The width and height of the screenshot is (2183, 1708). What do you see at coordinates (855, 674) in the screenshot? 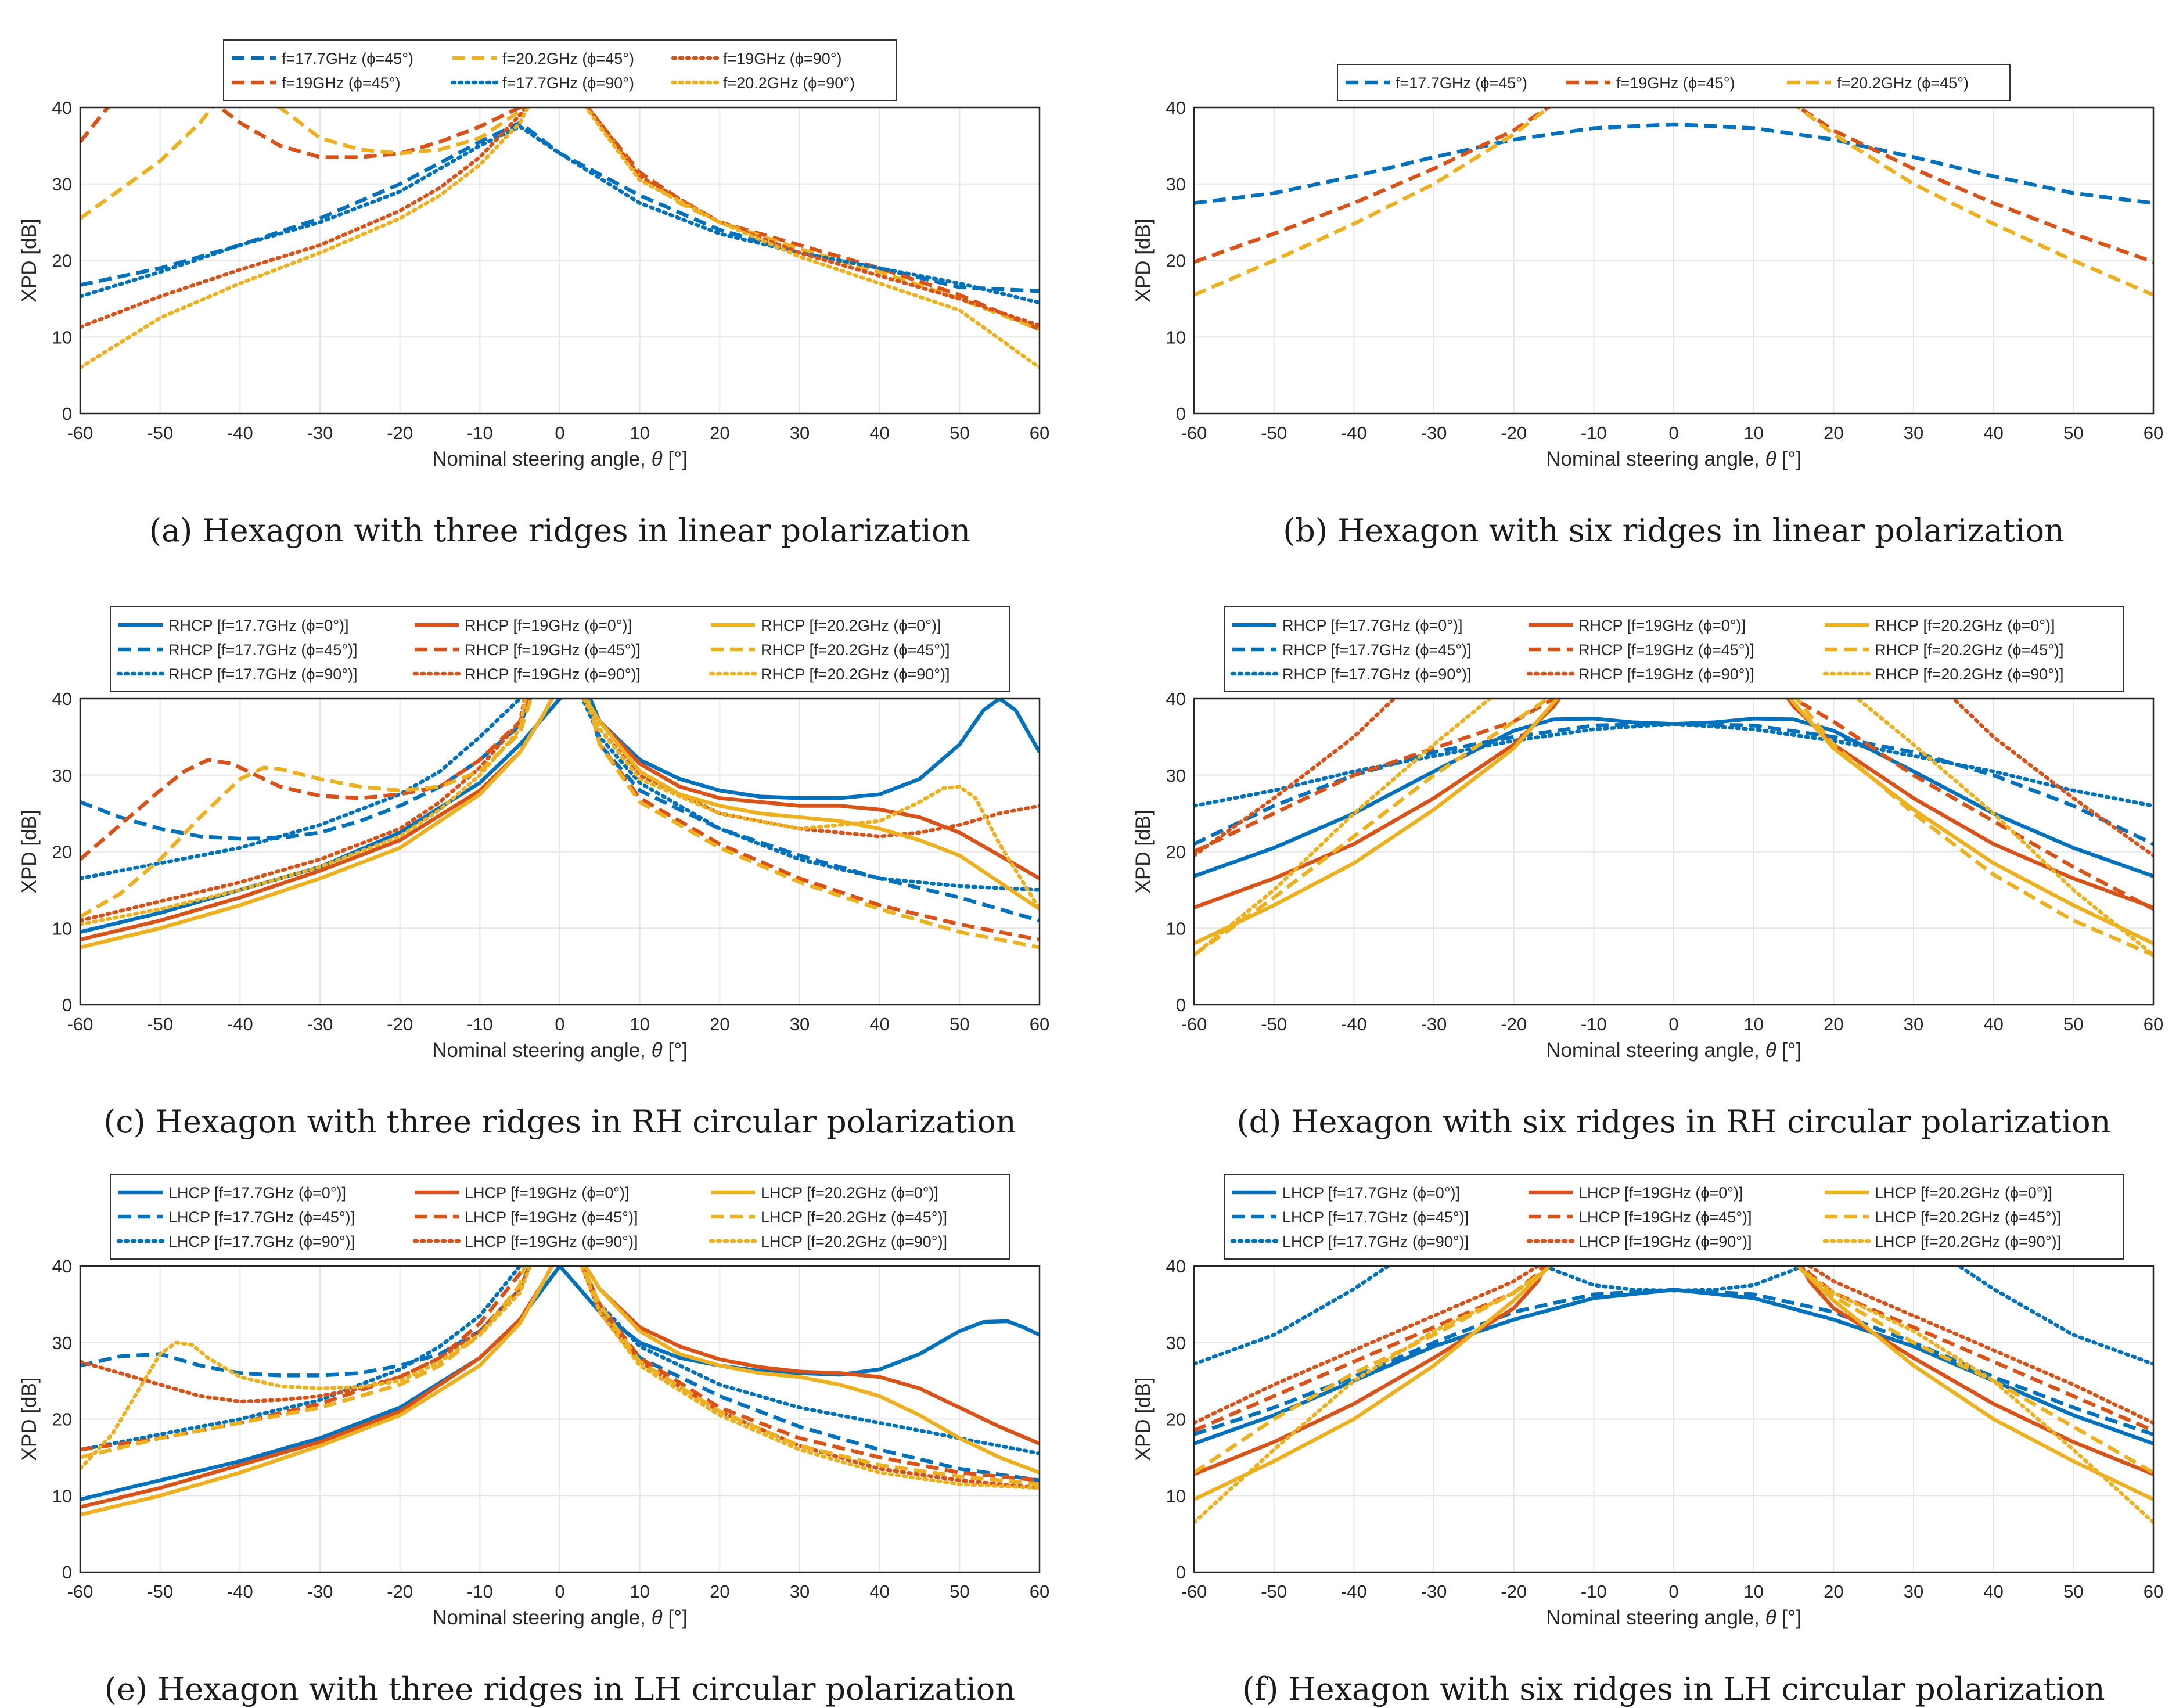
I see `legend-entry: RHCP [f=20.2GHz (ϕ=90°)]` at bounding box center [855, 674].